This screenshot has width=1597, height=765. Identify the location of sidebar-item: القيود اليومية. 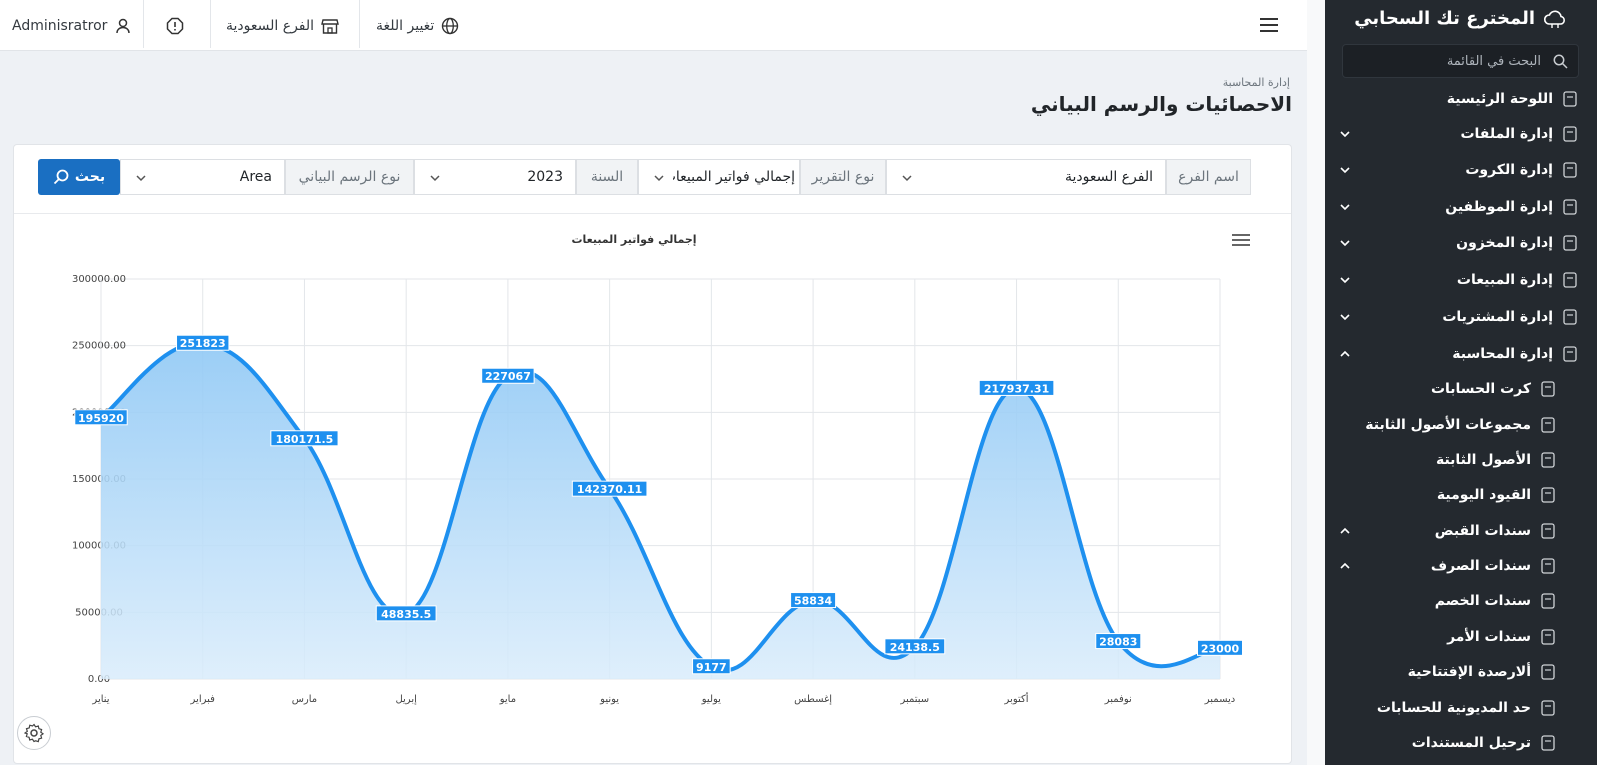
(1448, 495).